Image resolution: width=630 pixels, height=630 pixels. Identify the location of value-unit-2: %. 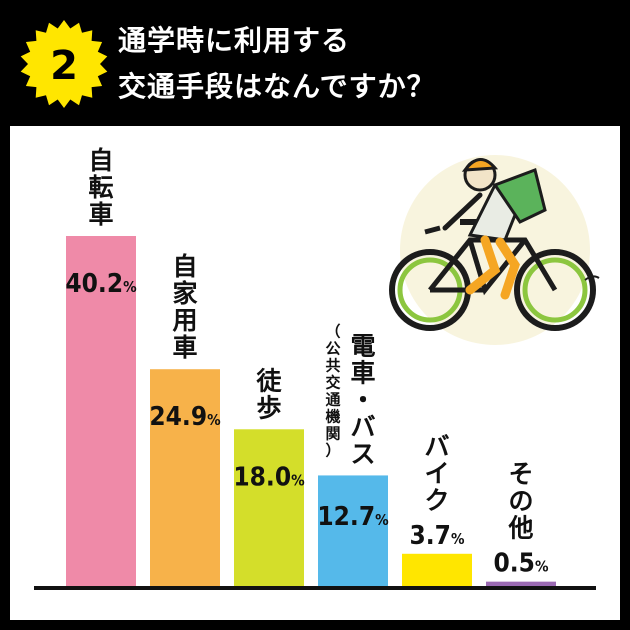
(298, 480).